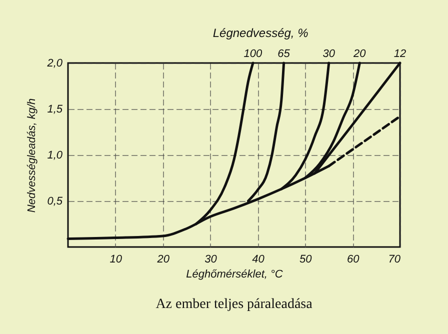  What do you see at coordinates (259, 260) in the screenshot?
I see `x-tick-label: 40` at bounding box center [259, 260].